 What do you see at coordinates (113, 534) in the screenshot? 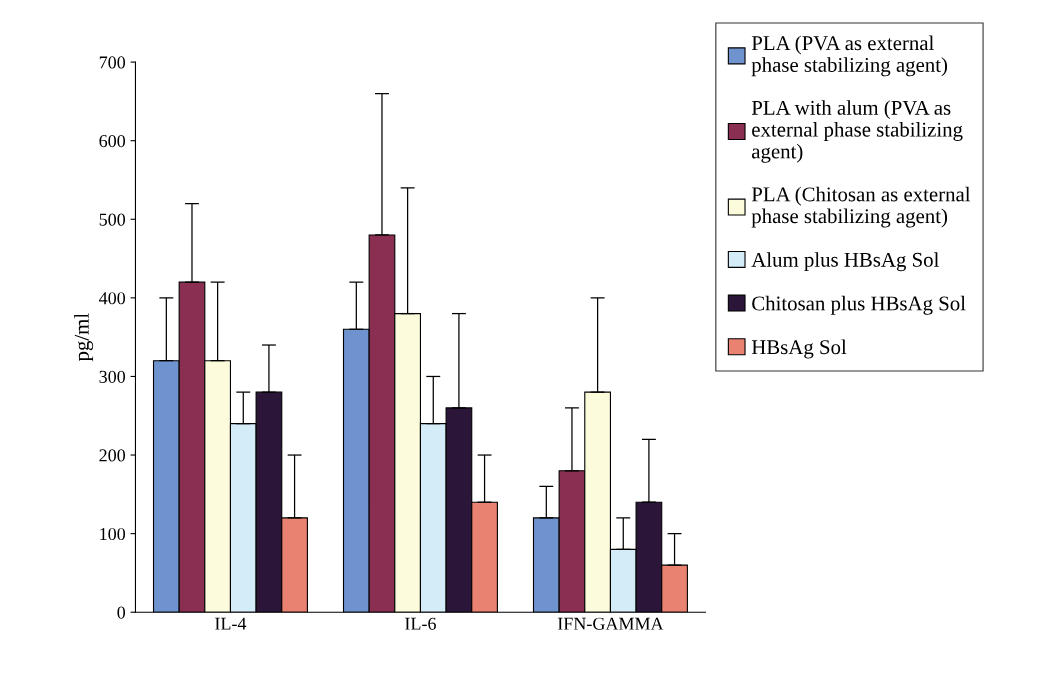
I see `y-tick-label: 100` at bounding box center [113, 534].